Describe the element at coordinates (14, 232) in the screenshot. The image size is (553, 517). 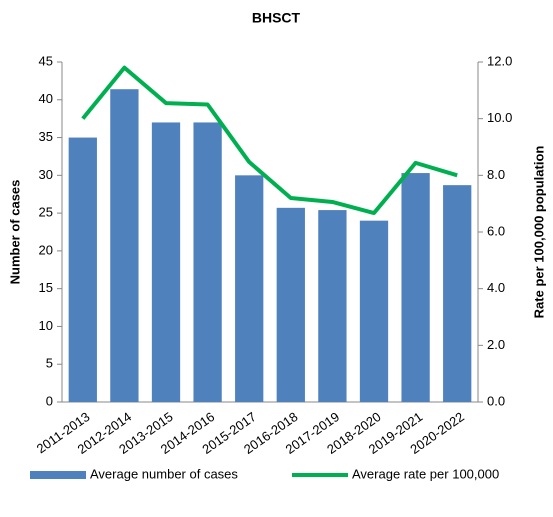
I see `y-axis-title: Number of cases` at that location.